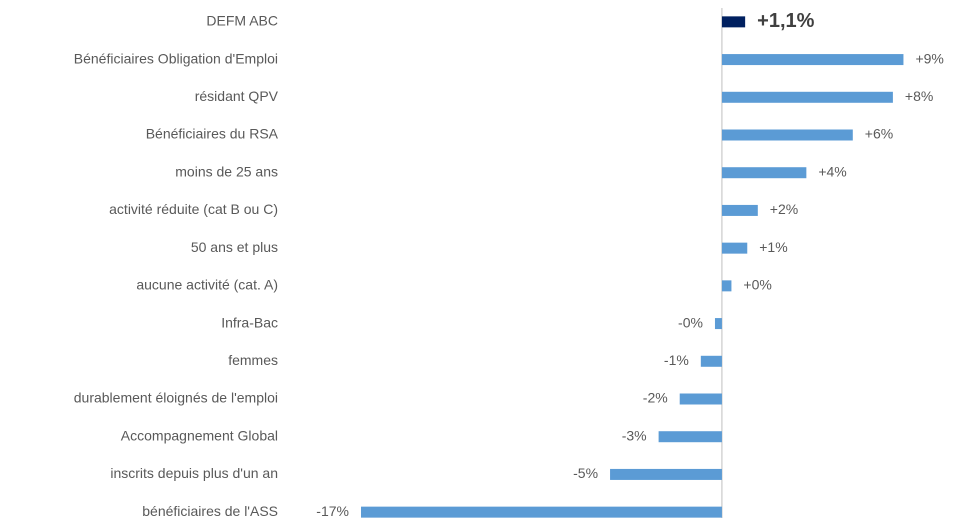 The width and height of the screenshot is (954, 522). Describe the element at coordinates (690, 322) in the screenshot. I see `data-label: -0%` at that location.